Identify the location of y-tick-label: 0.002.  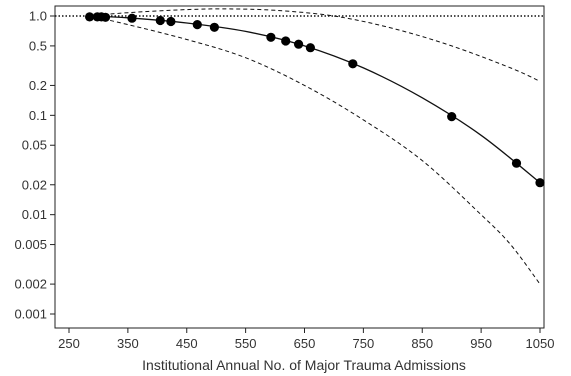
(30, 284).